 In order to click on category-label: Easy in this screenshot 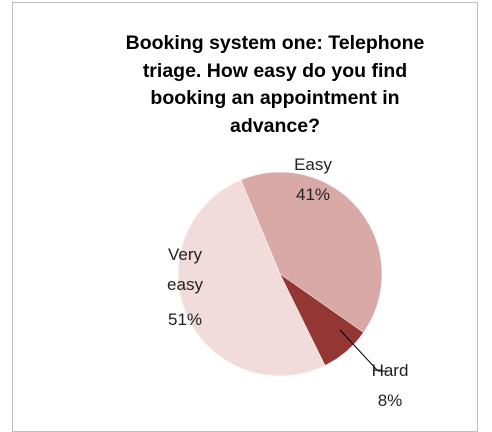, I will do `click(313, 164)`.